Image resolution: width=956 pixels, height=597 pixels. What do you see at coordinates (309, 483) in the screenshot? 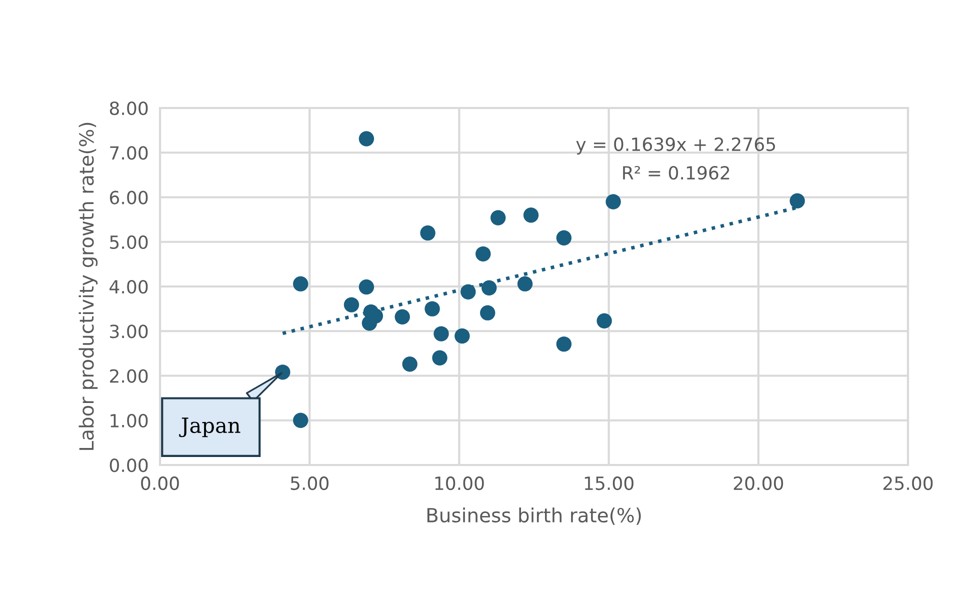
I see `x-tick-label: 5.00` at bounding box center [309, 483].